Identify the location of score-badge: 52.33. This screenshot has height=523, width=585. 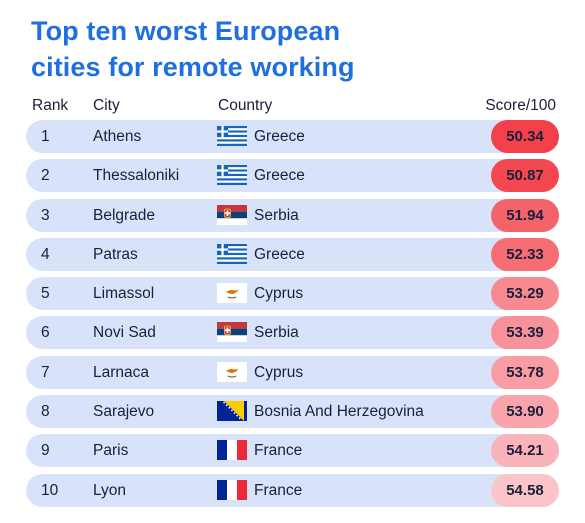
(525, 254).